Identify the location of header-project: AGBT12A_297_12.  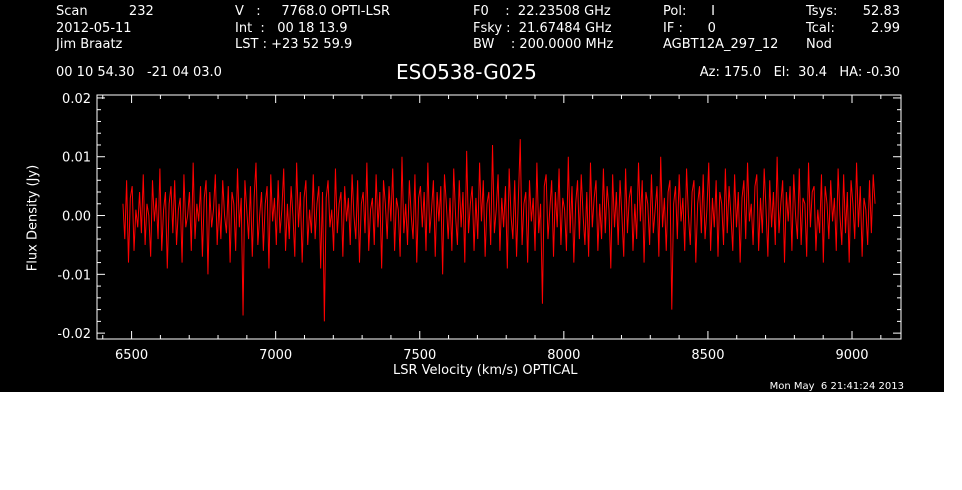
(721, 44).